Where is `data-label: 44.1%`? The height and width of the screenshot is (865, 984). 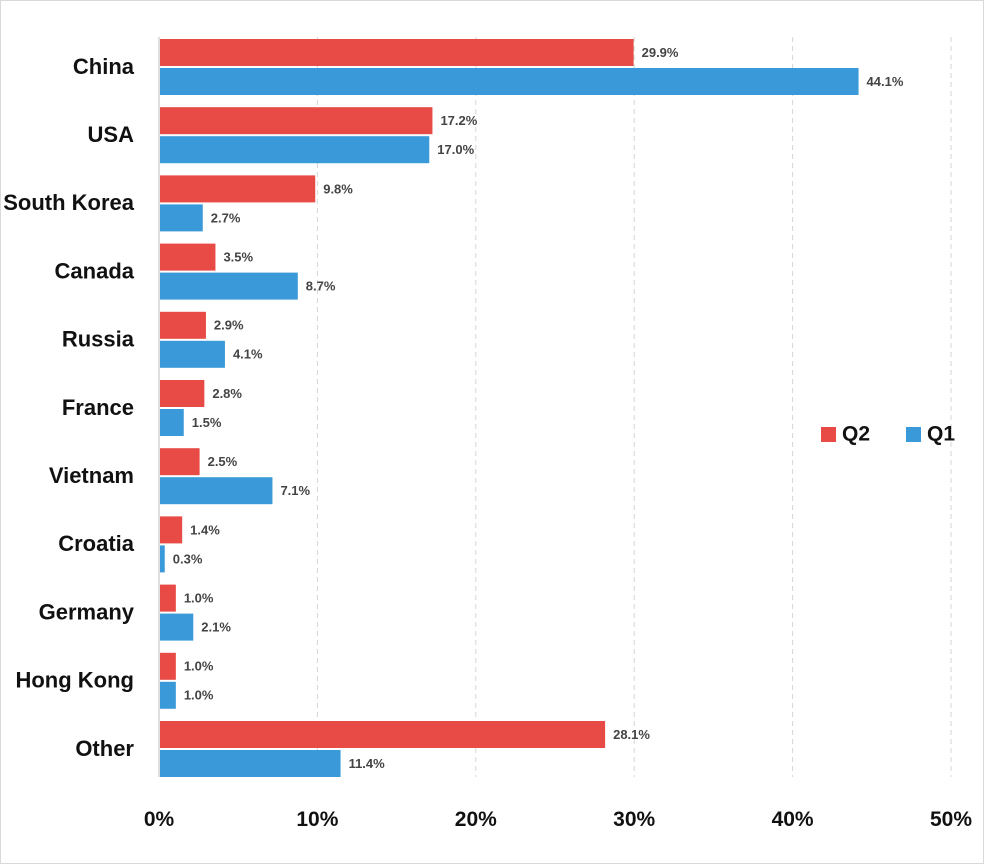
data-label: 44.1% is located at coordinates (885, 81).